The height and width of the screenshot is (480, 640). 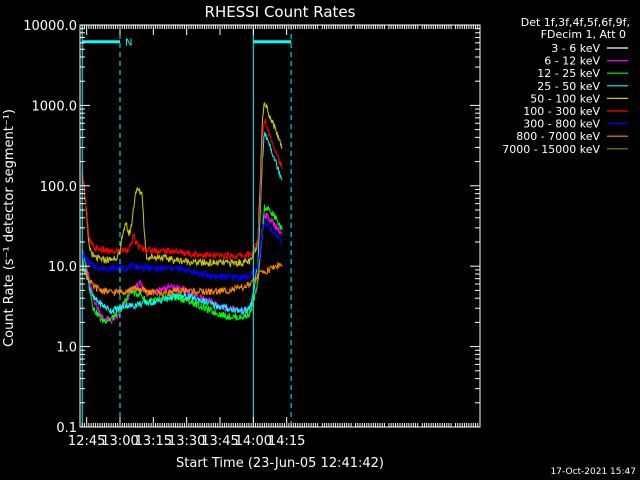 What do you see at coordinates (561, 124) in the screenshot?
I see `legend-label-6: 300 - 800 keV` at bounding box center [561, 124].